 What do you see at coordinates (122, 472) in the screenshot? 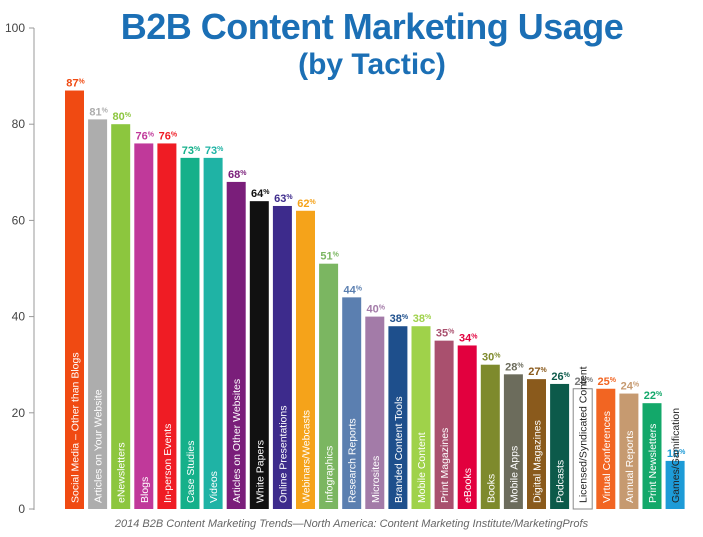
I see `category-label: eNewsletters` at bounding box center [122, 472].